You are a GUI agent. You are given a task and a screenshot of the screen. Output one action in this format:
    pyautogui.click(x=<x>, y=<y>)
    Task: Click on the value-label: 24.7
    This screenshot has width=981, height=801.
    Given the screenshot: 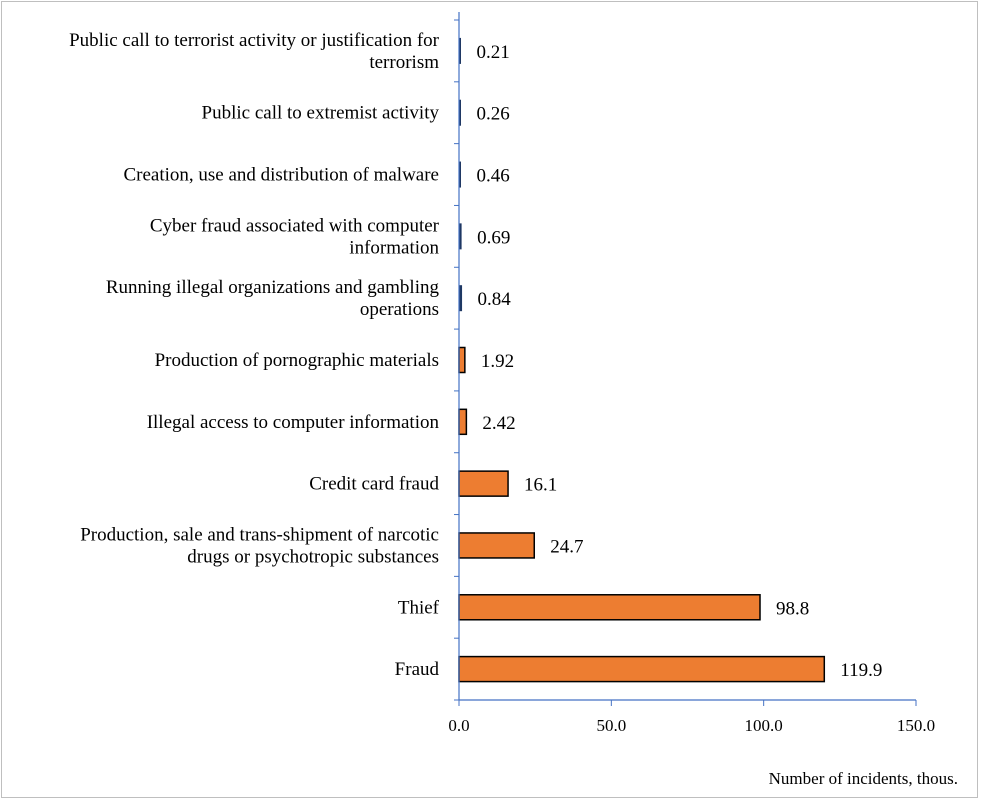 What is the action you would take?
    pyautogui.click(x=566, y=546)
    